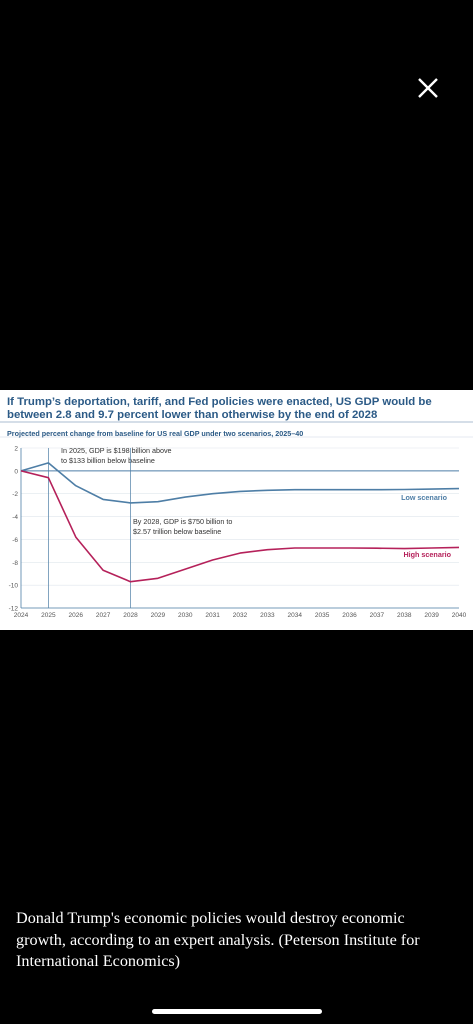 The height and width of the screenshot is (1024, 473). I want to click on x-tick-label: 2031, so click(212, 615).